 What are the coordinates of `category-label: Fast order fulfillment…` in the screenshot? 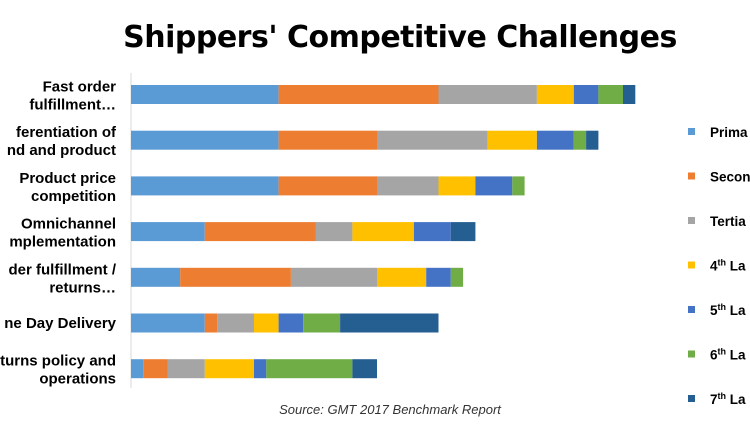 It's located at (72, 96).